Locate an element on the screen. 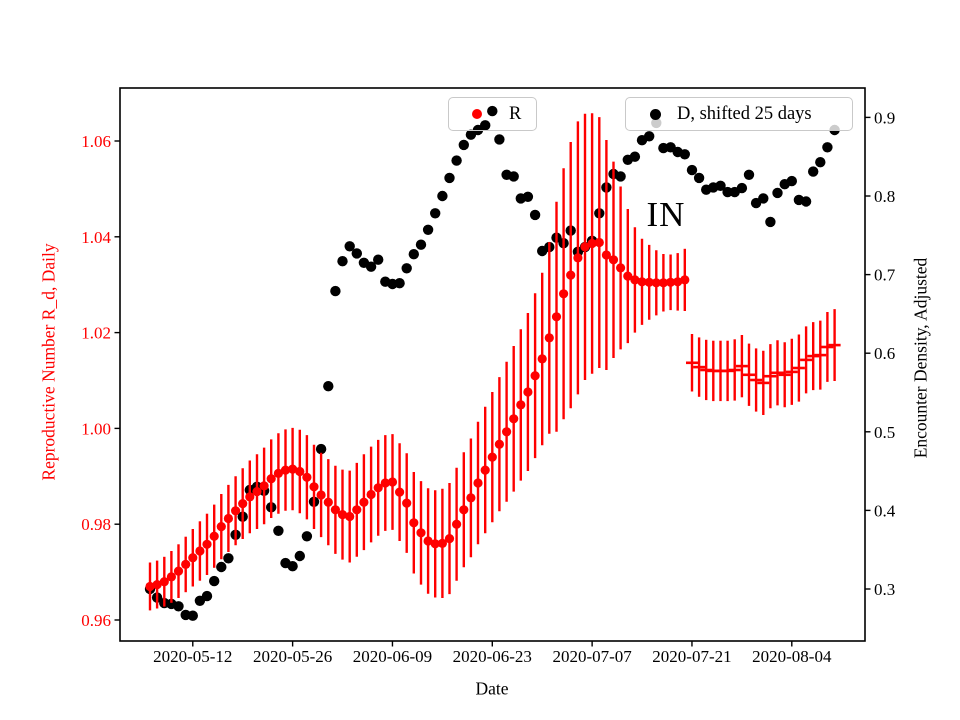  y-right-tick-label: 0.4 is located at coordinates (885, 510).